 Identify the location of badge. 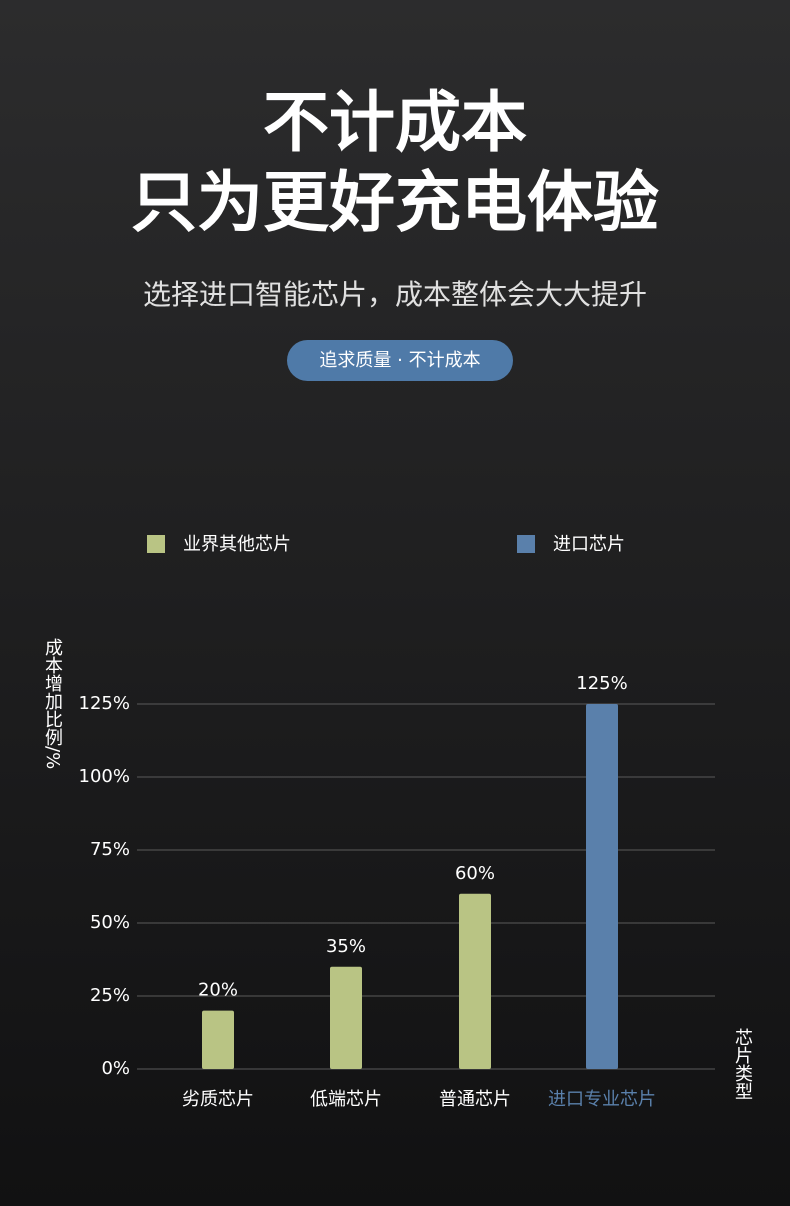
(400, 360).